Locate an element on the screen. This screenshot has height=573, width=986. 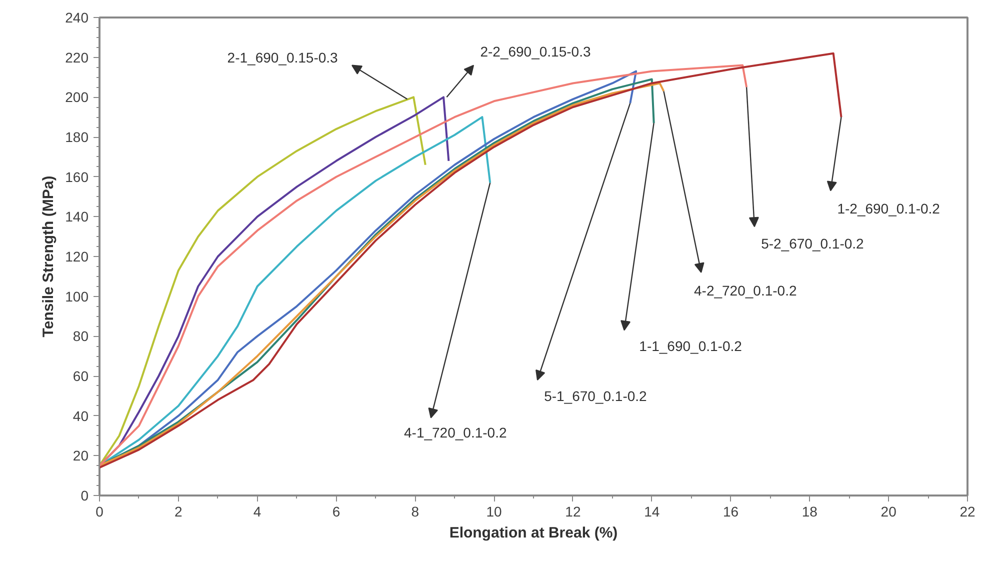
x-tick-label: 18 is located at coordinates (810, 512).